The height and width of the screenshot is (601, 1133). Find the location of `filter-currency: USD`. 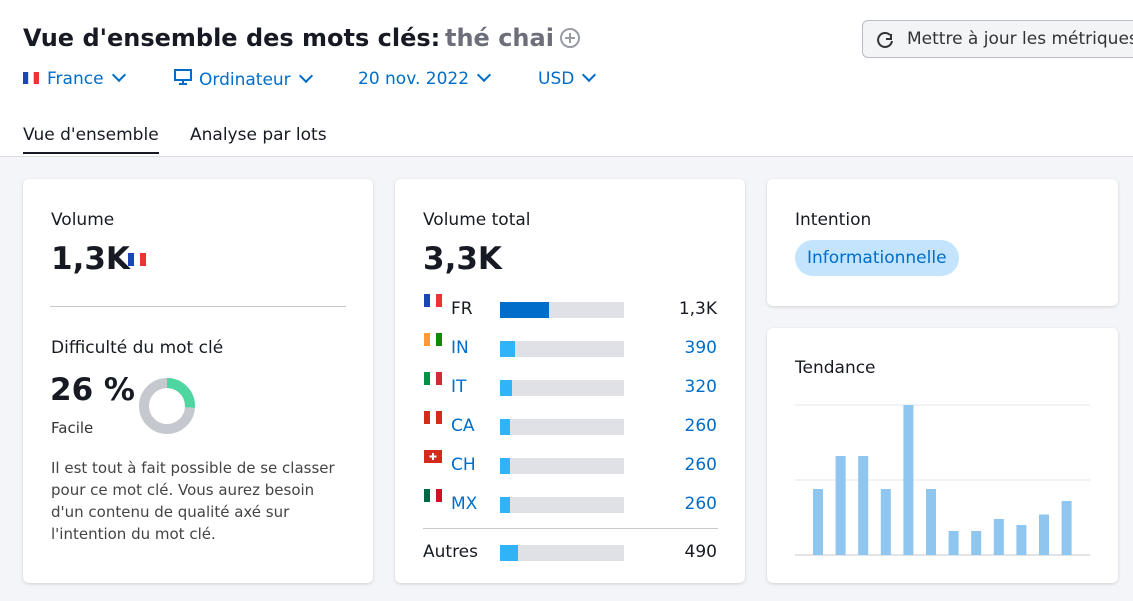

filter-currency: USD is located at coordinates (567, 78).